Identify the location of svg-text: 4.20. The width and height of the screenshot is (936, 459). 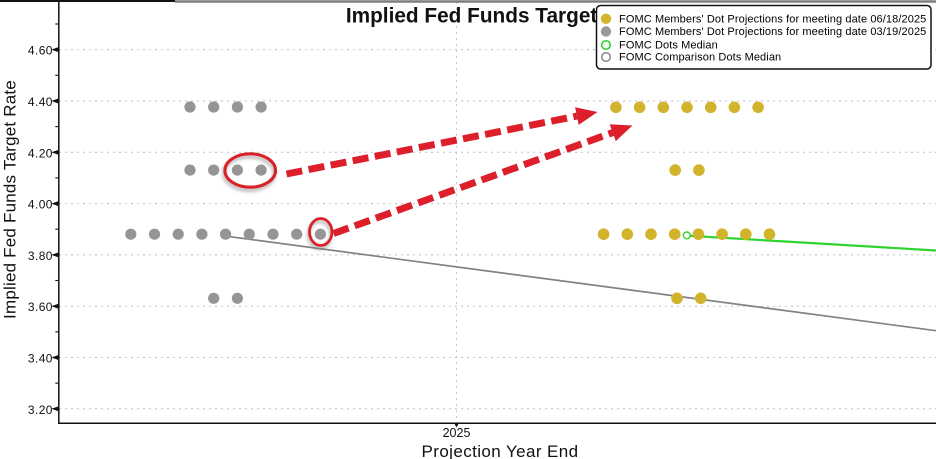
(40, 153).